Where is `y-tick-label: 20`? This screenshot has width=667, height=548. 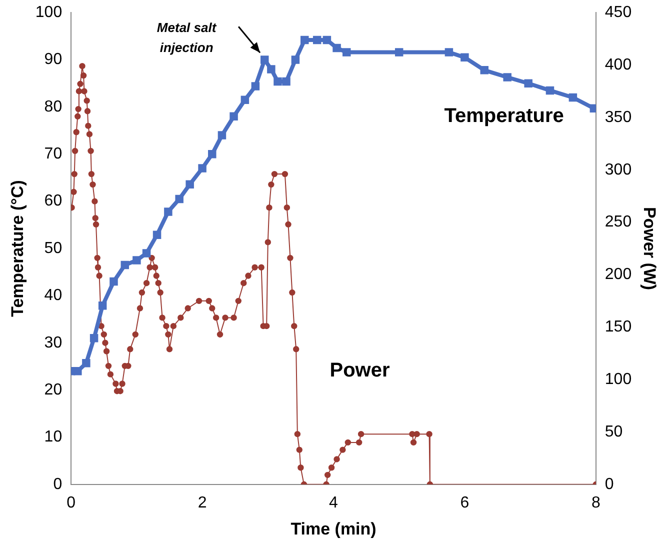
y-tick-label: 20 is located at coordinates (53, 389).